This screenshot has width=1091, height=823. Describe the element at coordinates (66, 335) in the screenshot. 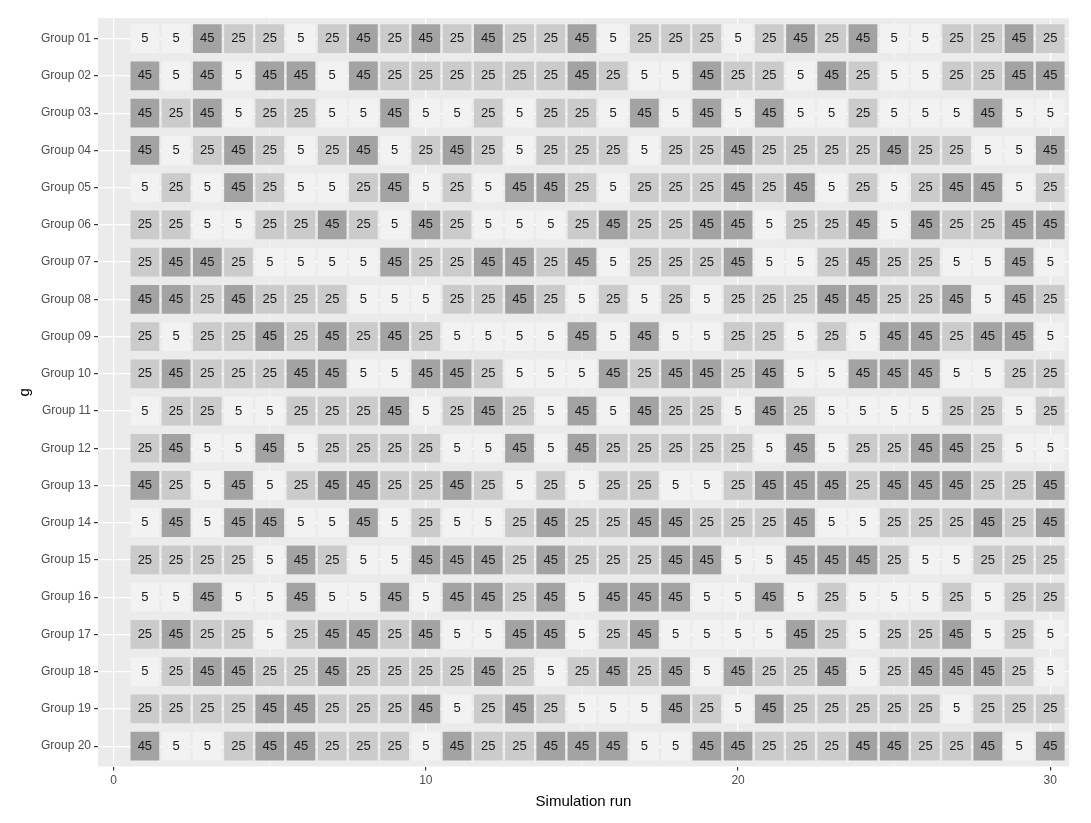

I see `y-tick-label: Group 09` at that location.